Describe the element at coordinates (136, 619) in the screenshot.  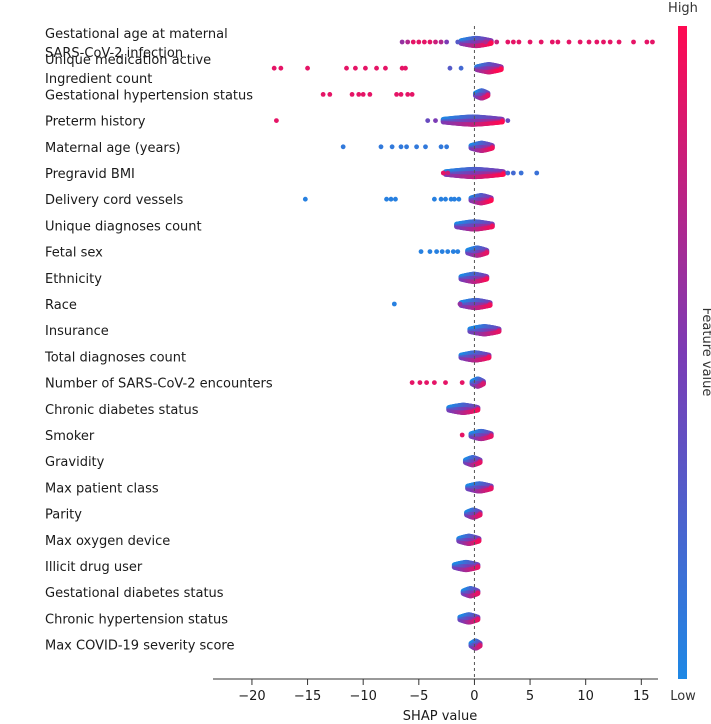
I see `feature-label: Chronic hypertension status` at that location.